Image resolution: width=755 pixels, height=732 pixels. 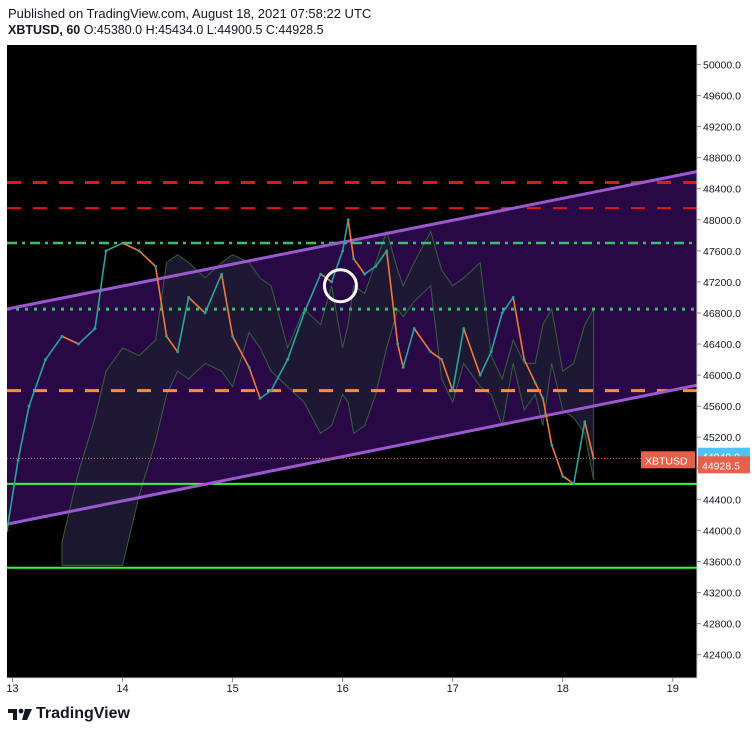 I want to click on y-tick-label: 47600.0, so click(x=722, y=252).